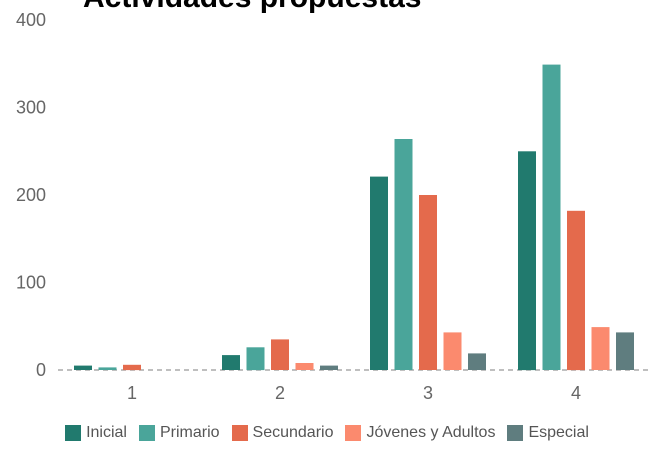  What do you see at coordinates (252, 7) in the screenshot?
I see `chart-title: Actividades propuestas` at bounding box center [252, 7].